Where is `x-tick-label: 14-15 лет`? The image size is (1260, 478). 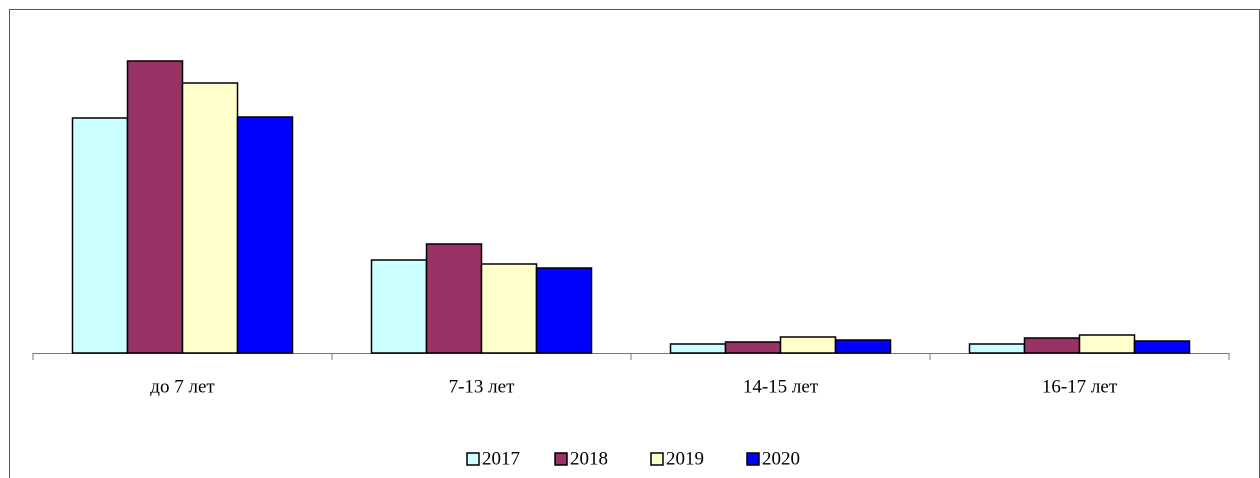
x-tick-label: 14-15 лет is located at coordinates (781, 386).